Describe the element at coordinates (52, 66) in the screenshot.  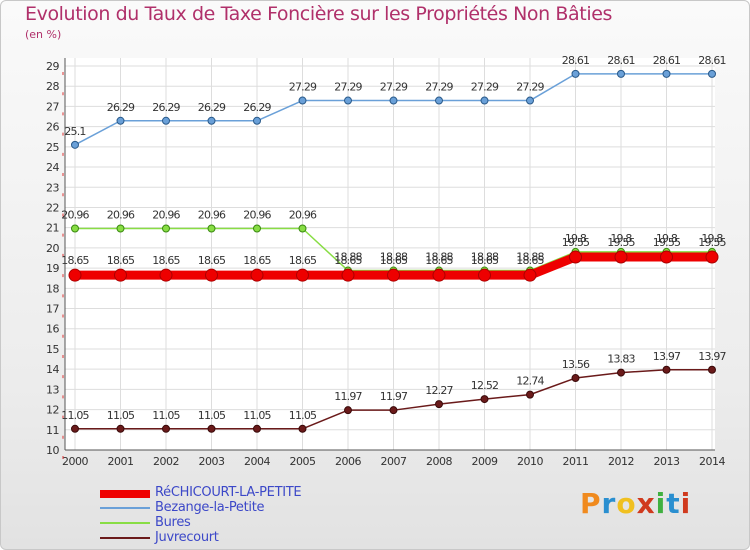
I see `y-tick-label: 29` at that location.